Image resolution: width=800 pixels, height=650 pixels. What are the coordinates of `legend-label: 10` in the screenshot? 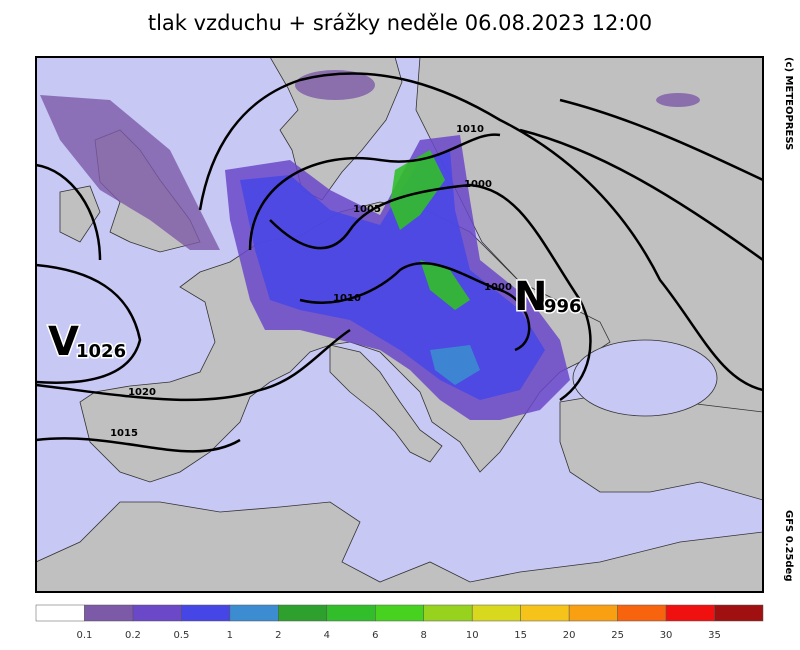 It's located at (472, 635).